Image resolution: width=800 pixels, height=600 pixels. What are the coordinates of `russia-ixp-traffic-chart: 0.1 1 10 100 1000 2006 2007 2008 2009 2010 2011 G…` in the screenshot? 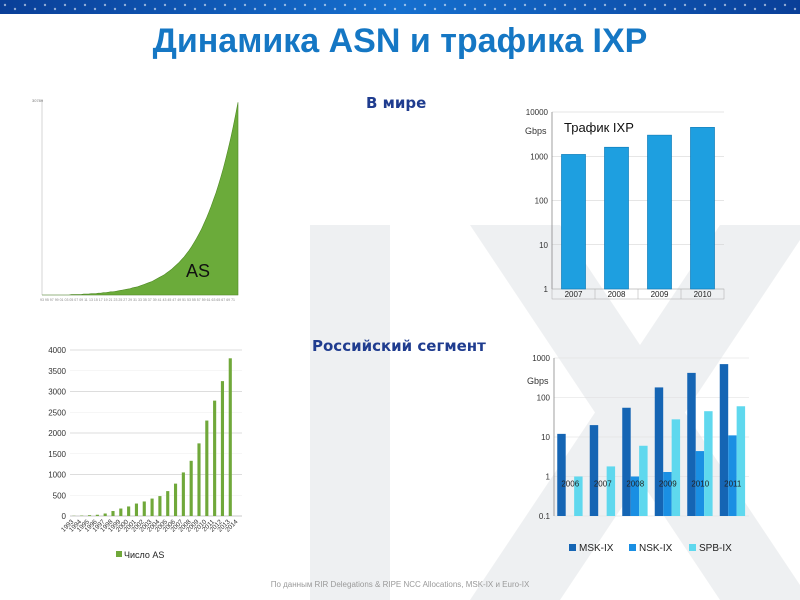 It's located at (638, 454).